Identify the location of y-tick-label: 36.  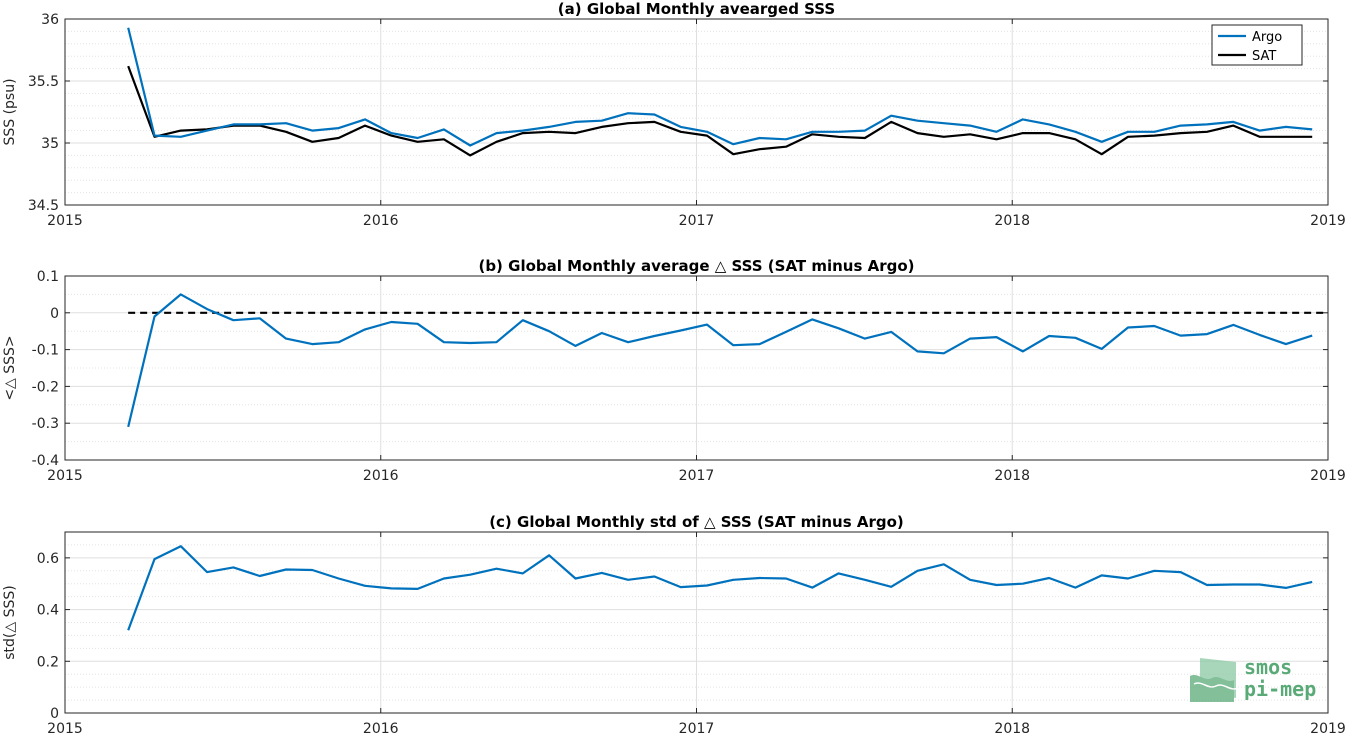
(50, 20).